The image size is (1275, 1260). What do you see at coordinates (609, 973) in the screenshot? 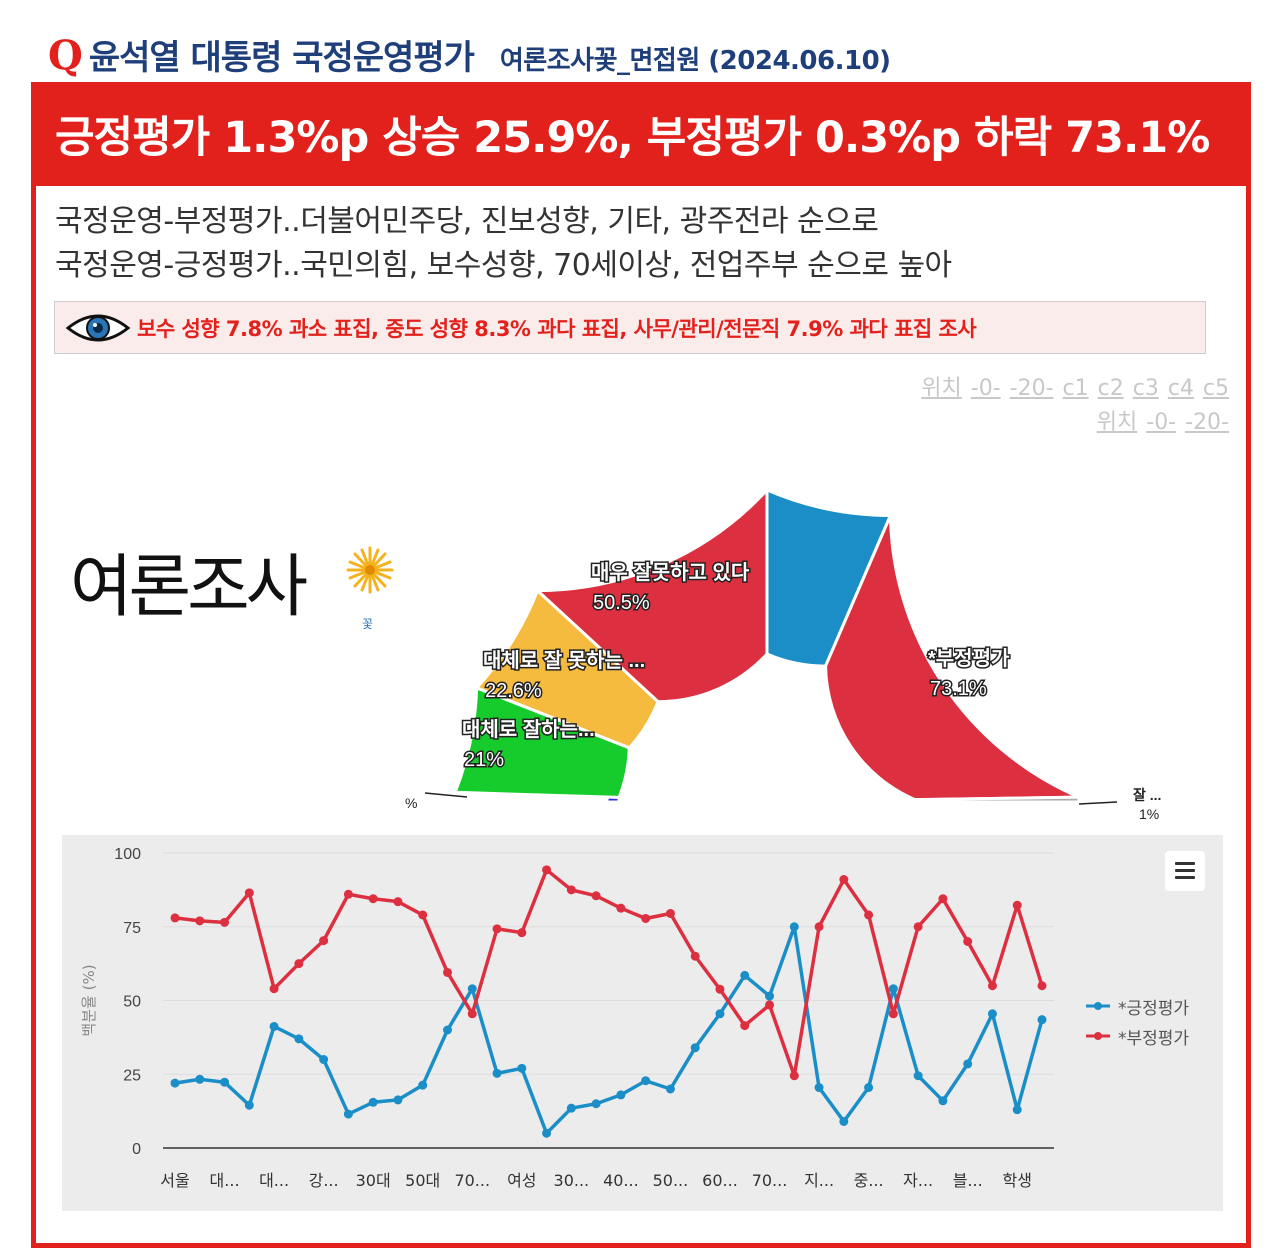
I see `series-line` at bounding box center [609, 973].